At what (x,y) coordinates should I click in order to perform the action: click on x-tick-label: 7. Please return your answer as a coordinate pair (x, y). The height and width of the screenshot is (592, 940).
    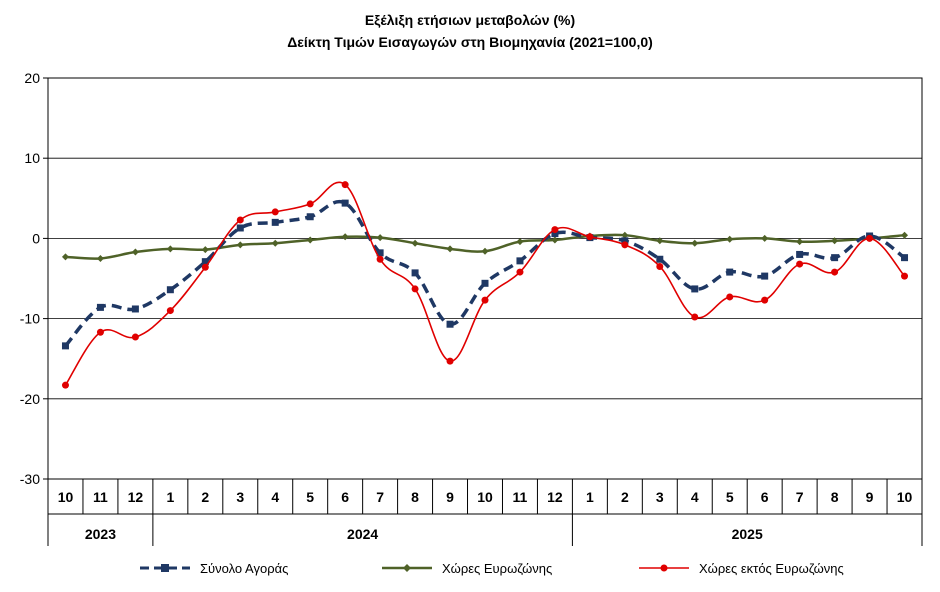
    Looking at the image, I should click on (800, 497).